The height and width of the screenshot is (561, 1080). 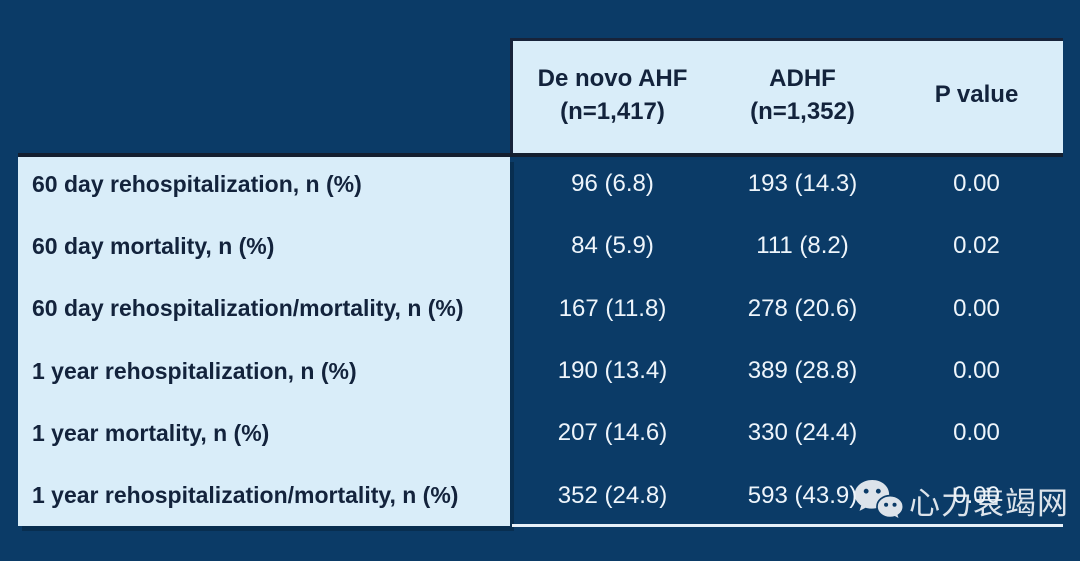 What do you see at coordinates (151, 432) in the screenshot?
I see `row-label: 1 year mortality, n (%)` at bounding box center [151, 432].